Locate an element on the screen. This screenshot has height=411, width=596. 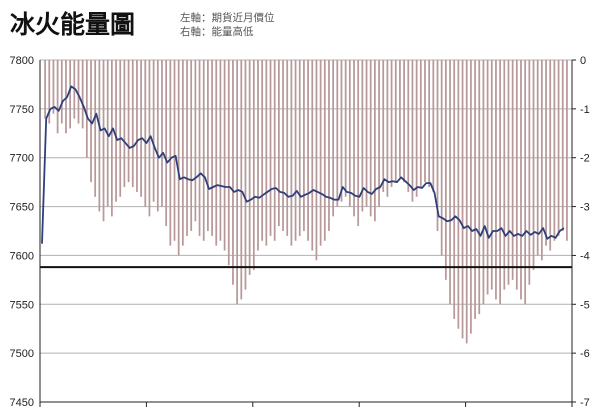
left-axis-tick-label: 7650 is located at coordinates (22, 208).